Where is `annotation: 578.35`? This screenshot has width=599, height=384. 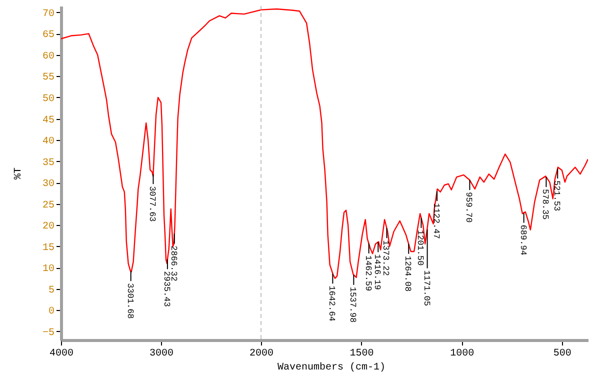
annotation: 578.35 is located at coordinates (545, 204).